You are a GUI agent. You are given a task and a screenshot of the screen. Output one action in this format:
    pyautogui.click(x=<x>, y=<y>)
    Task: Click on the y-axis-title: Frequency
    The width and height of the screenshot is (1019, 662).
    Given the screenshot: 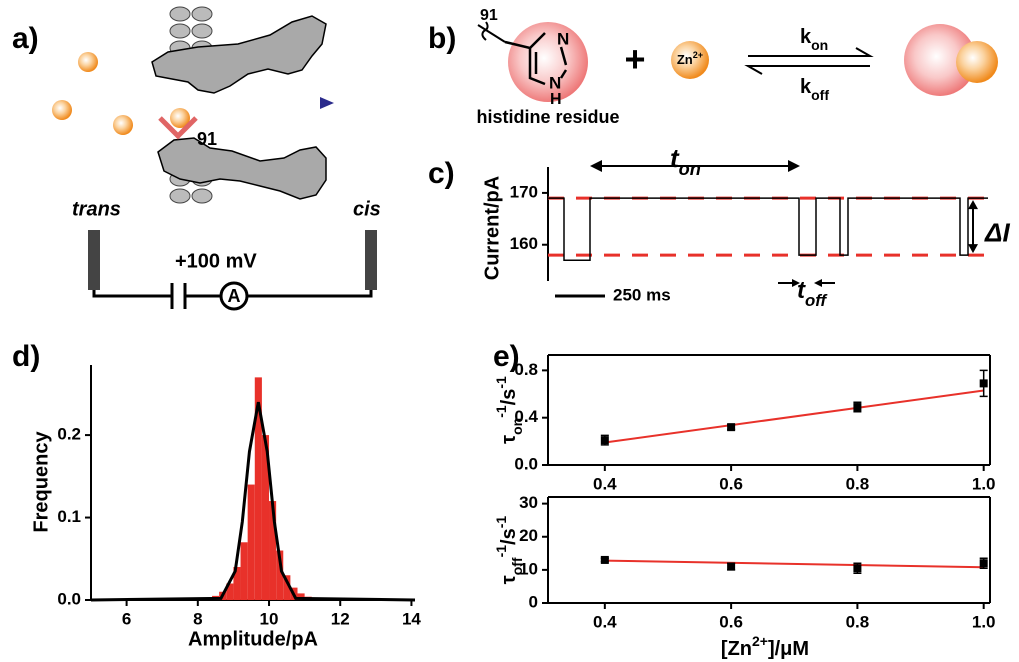 What is the action you would take?
    pyautogui.click(x=41, y=482)
    